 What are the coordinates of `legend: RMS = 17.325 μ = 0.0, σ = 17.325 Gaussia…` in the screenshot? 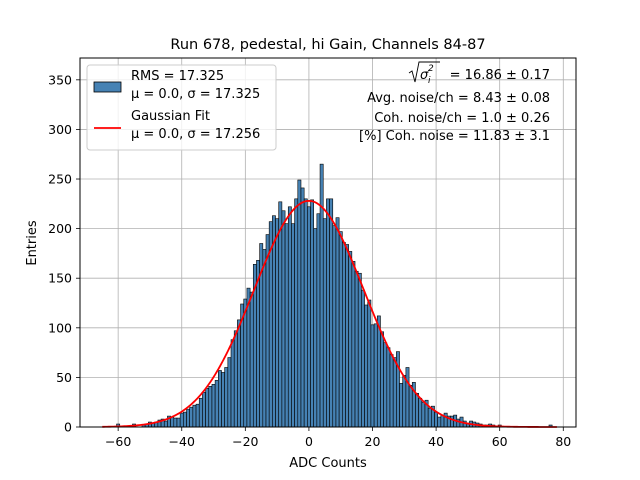 It's located at (181, 107).